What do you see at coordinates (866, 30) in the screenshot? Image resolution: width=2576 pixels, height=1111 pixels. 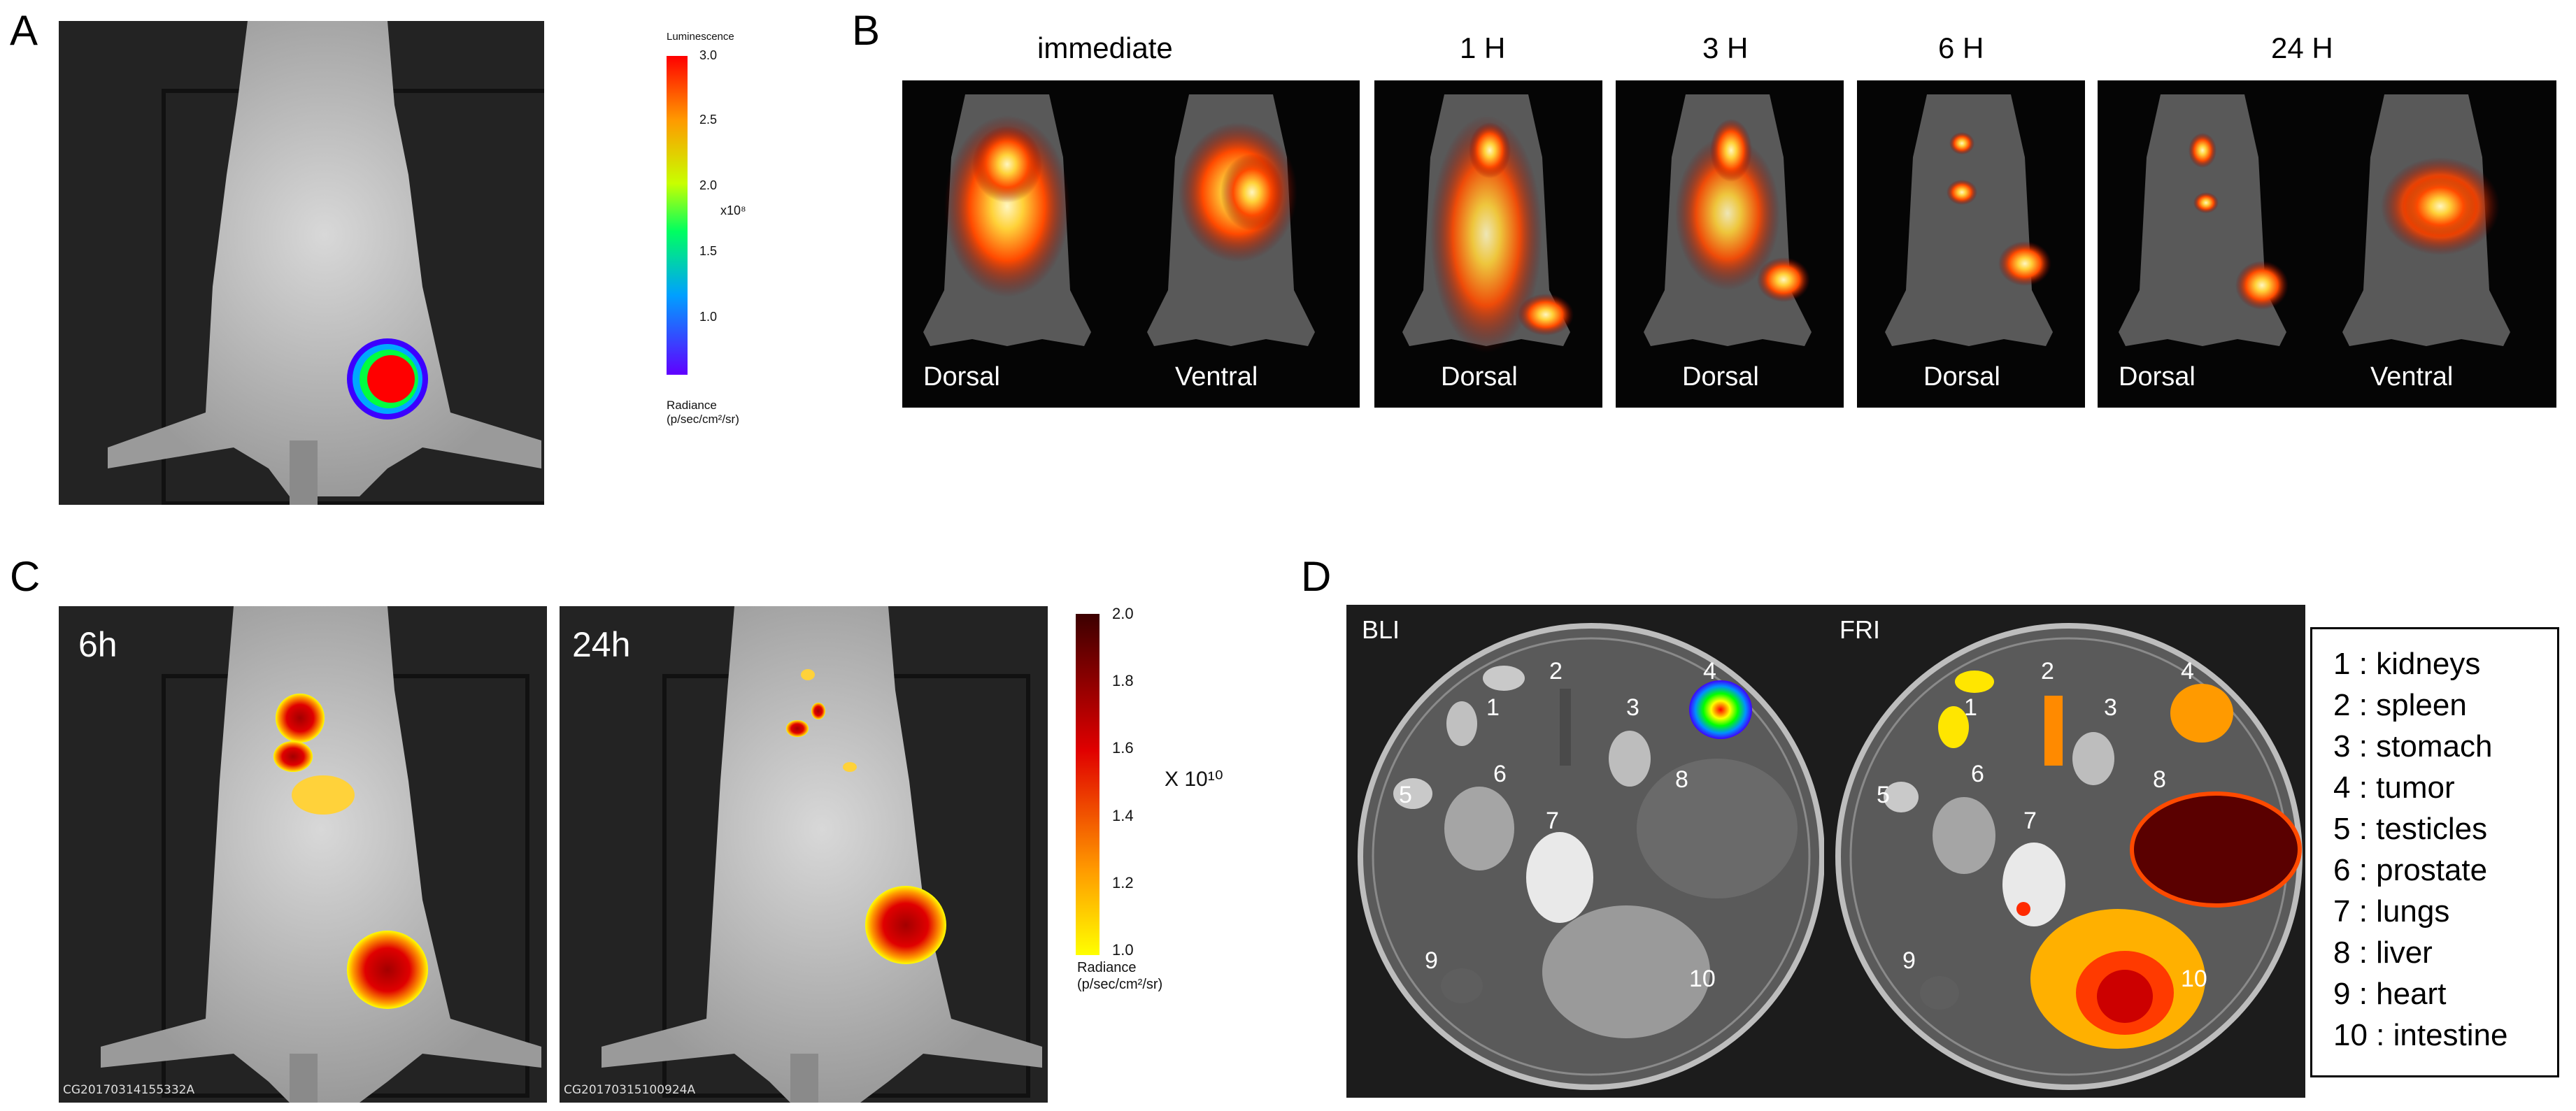 I see `panel-label-b: B` at bounding box center [866, 30].